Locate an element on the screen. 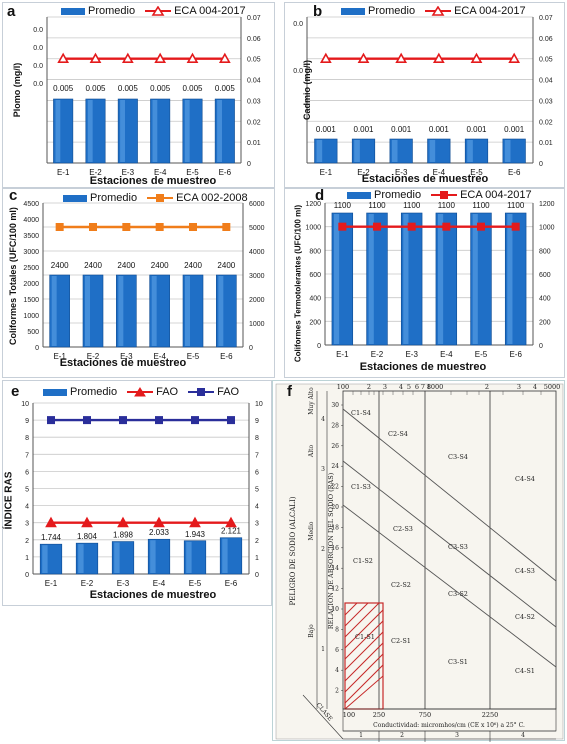 The width and height of the screenshot is (567, 744). ras-tick-label: 26 is located at coordinates (335, 446).